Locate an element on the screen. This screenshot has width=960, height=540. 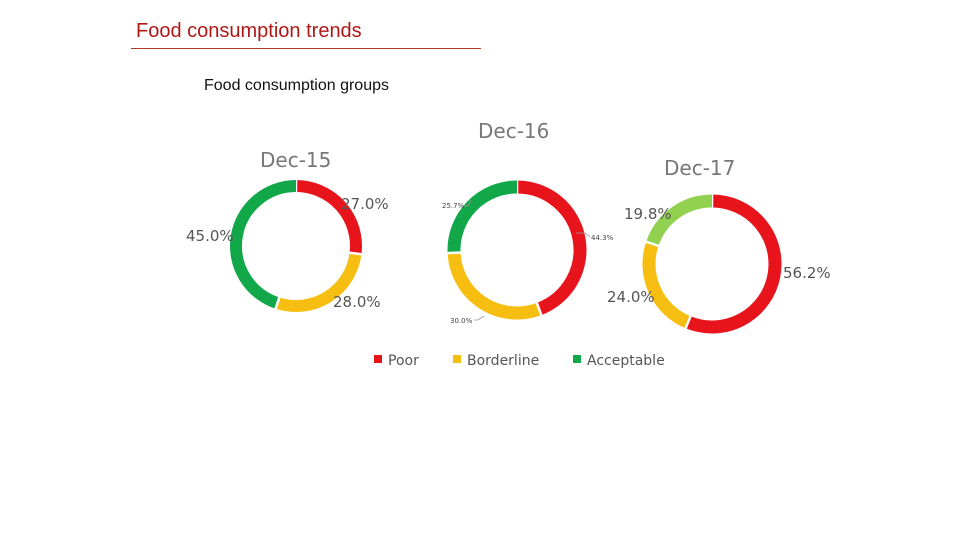
legend-swatch-acceptable is located at coordinates (577, 359).